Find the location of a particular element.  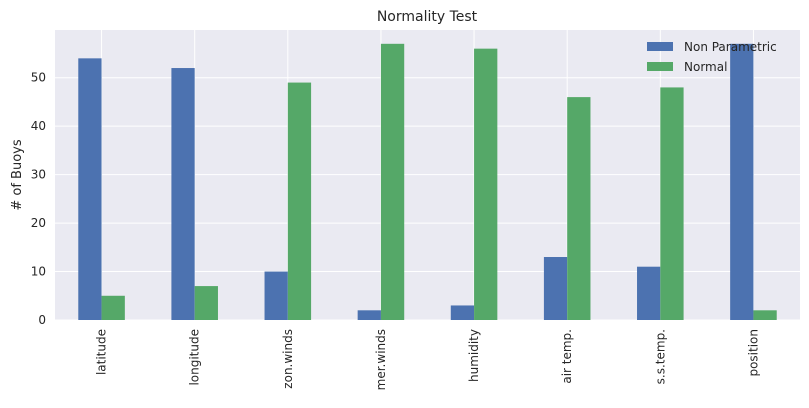

legend-label: Normal is located at coordinates (705, 67).